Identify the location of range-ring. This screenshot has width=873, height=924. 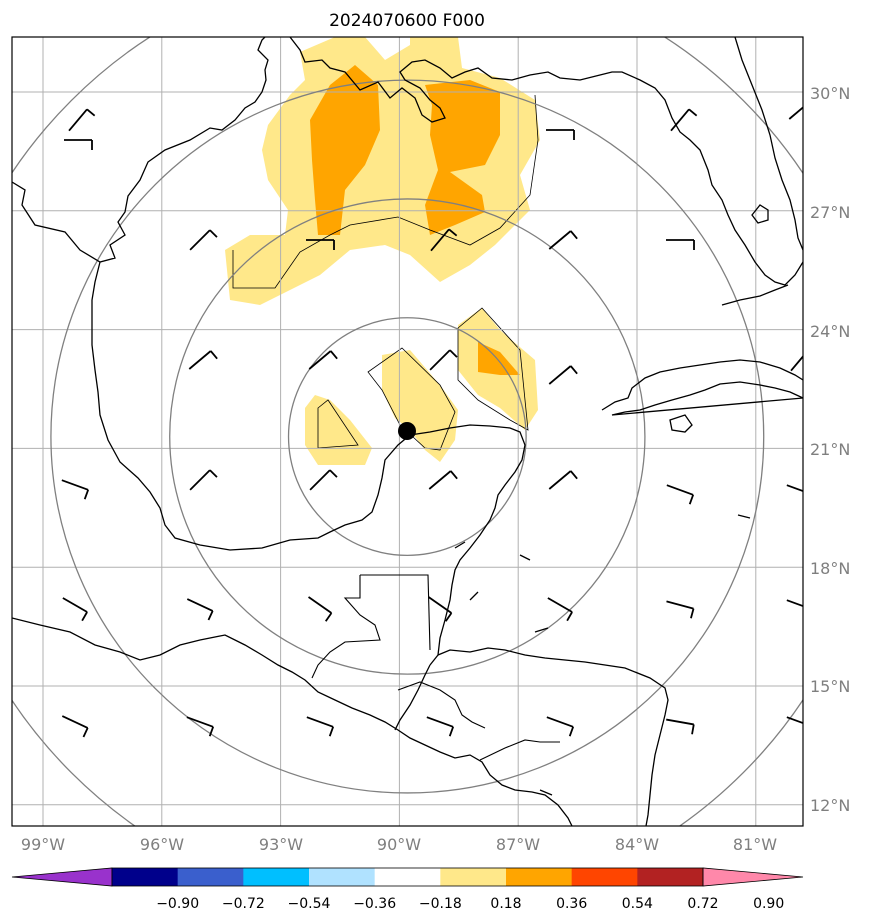
(407, 437).